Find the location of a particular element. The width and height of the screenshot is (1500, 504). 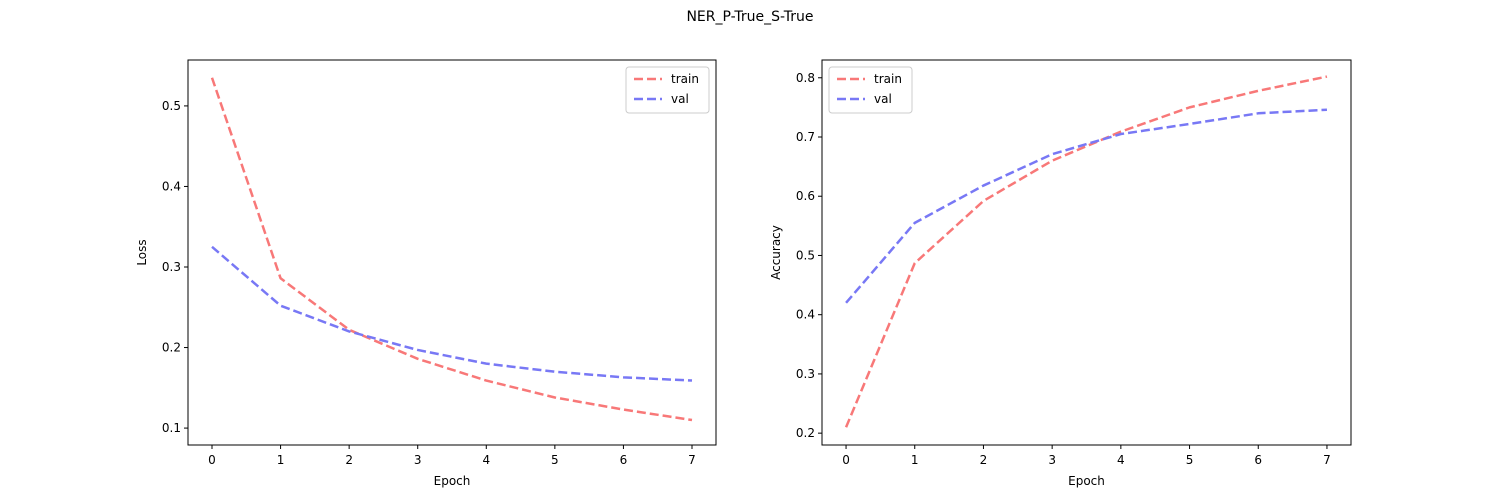

loss-x-tick-label: 2 is located at coordinates (349, 460).